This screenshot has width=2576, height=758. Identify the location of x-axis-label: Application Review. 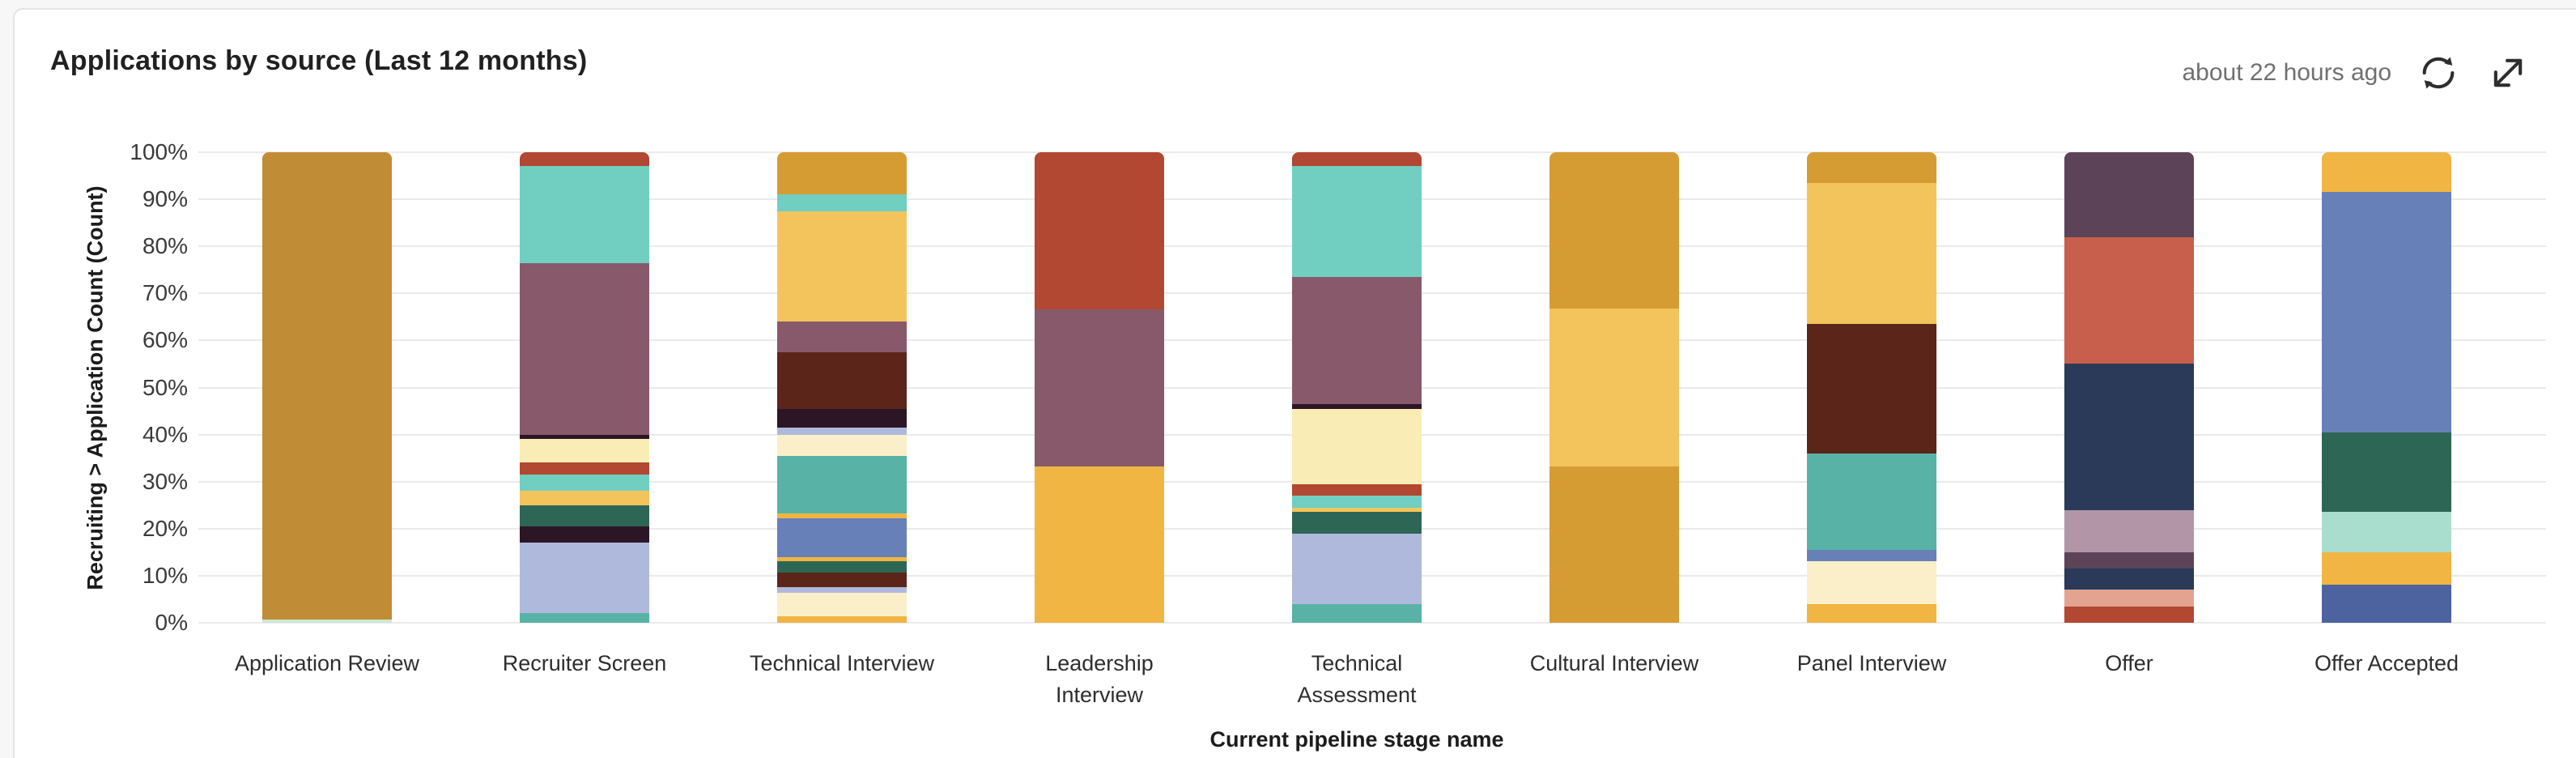
(327, 663).